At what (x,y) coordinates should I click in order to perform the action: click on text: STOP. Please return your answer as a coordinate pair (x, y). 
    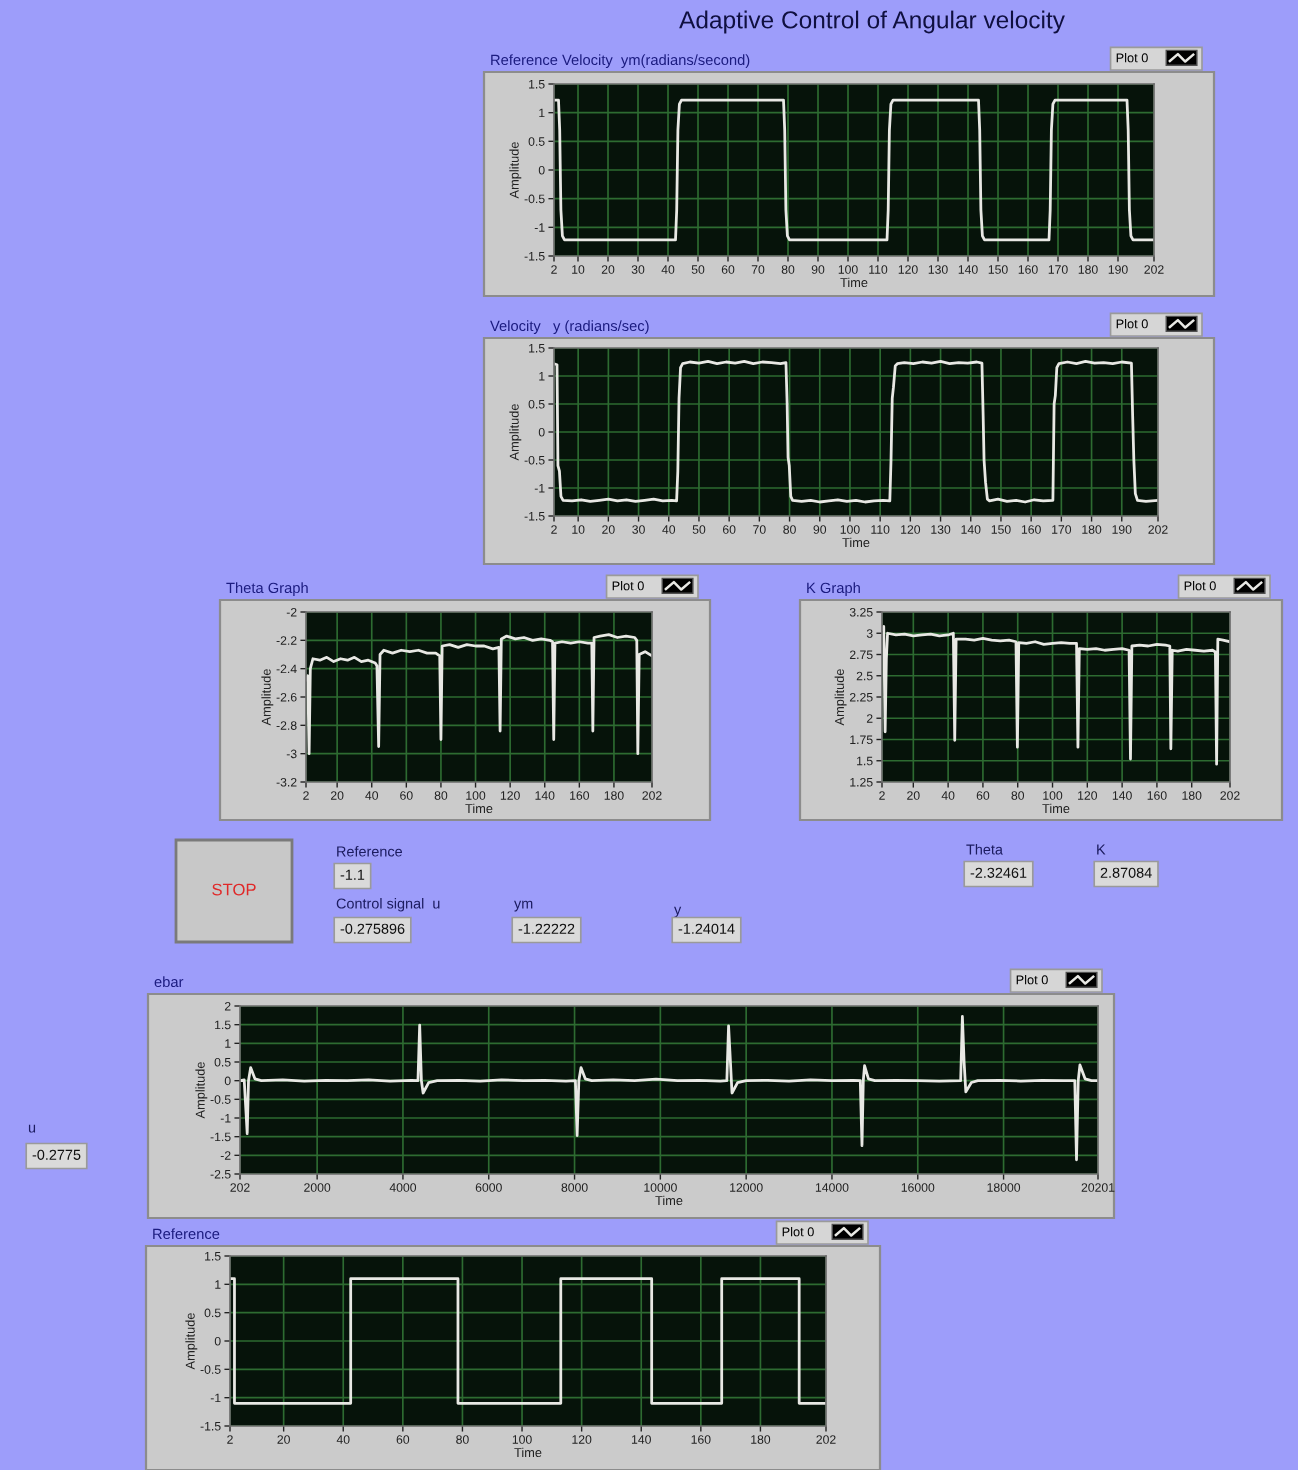
    Looking at the image, I should click on (234, 889).